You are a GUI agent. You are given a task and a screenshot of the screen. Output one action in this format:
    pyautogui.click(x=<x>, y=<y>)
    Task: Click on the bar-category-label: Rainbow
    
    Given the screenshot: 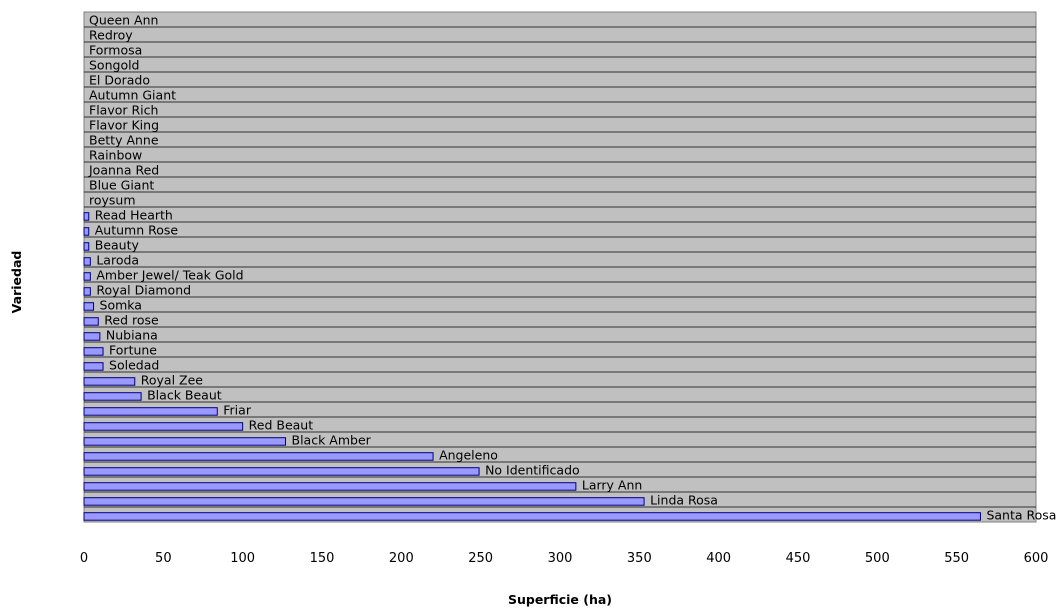 What is the action you would take?
    pyautogui.click(x=115, y=154)
    